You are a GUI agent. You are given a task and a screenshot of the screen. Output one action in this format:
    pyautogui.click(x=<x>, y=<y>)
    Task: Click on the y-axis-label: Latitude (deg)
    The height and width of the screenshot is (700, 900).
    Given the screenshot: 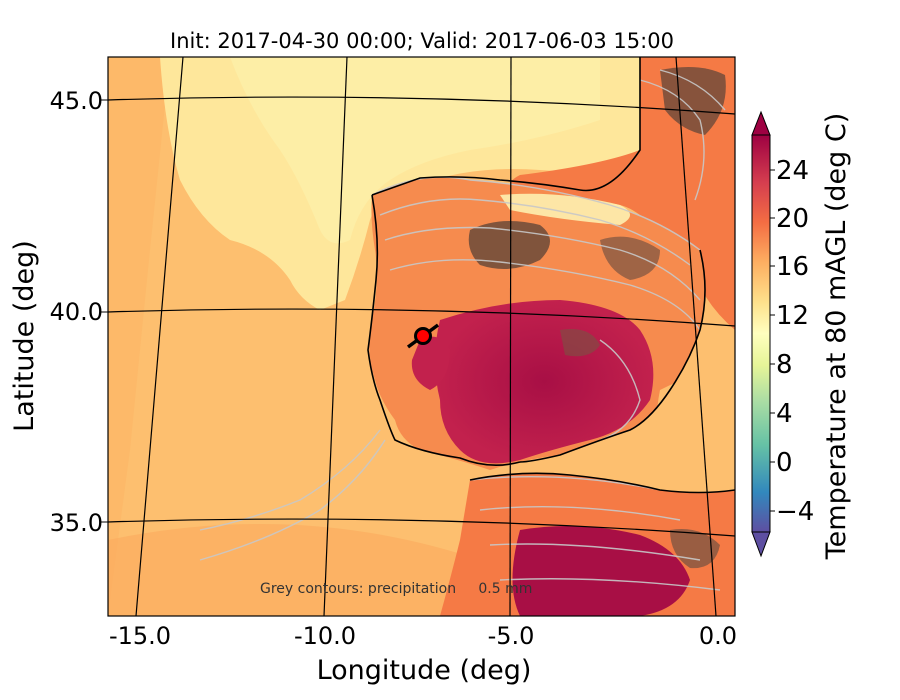 What is the action you would take?
    pyautogui.click(x=24, y=336)
    